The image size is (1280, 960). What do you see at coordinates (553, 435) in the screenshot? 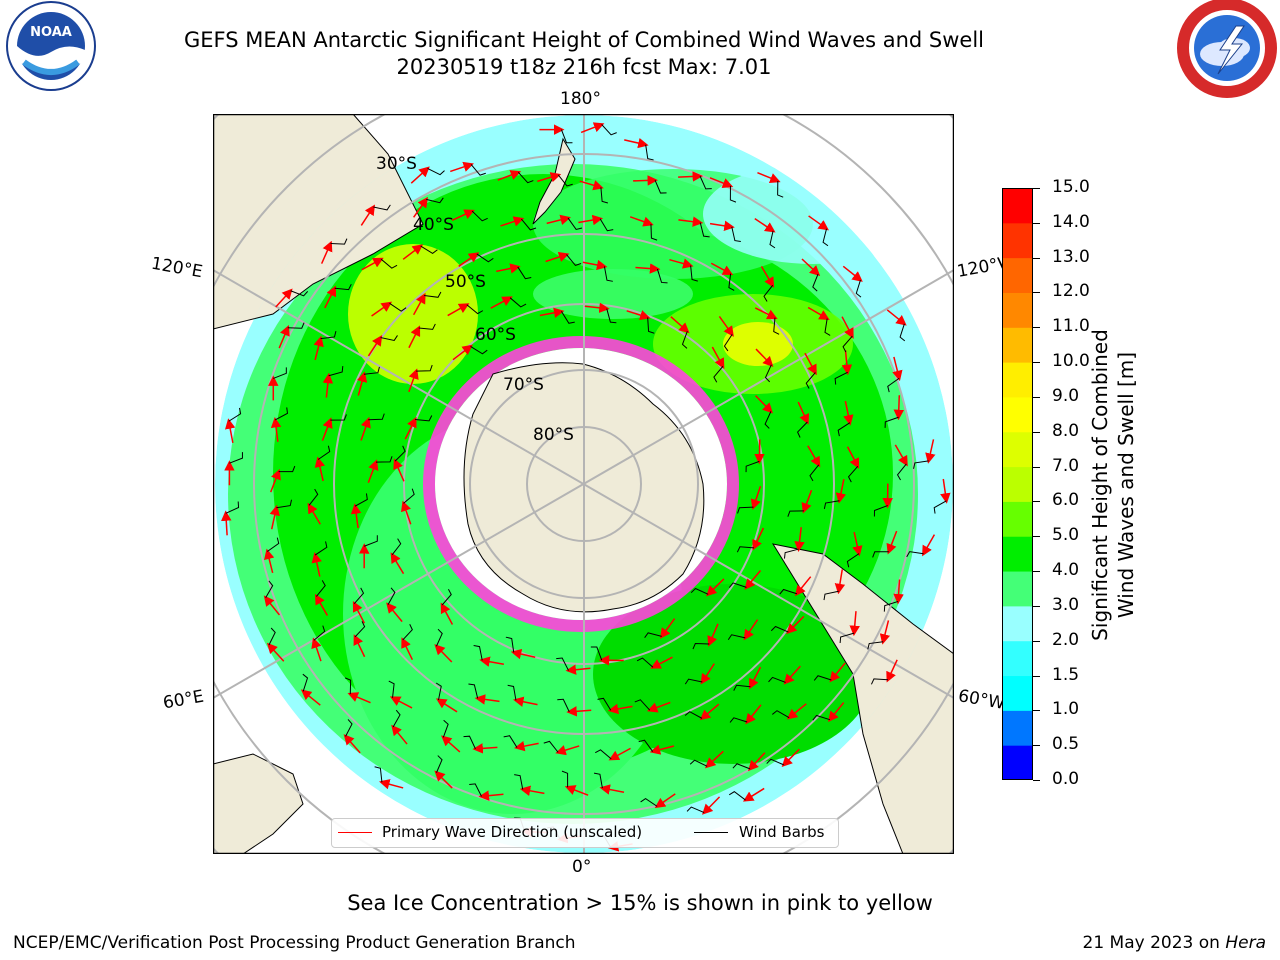
I see `lat-label-80: 80°S` at bounding box center [553, 435].